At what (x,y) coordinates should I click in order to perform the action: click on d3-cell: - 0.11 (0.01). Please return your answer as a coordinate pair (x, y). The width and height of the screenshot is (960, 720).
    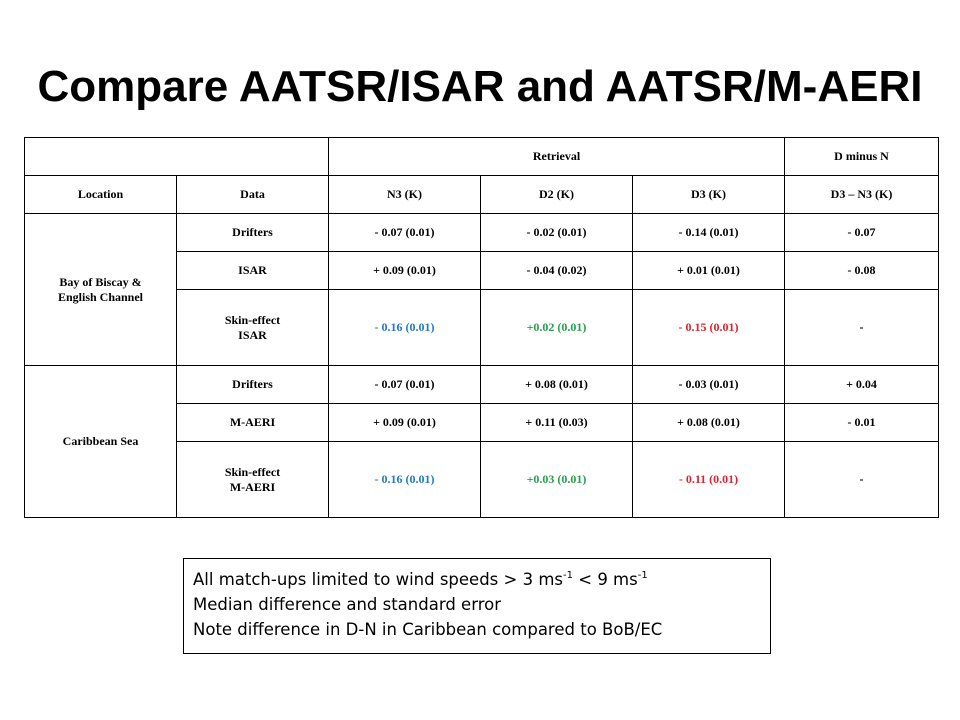
    Looking at the image, I should click on (708, 479).